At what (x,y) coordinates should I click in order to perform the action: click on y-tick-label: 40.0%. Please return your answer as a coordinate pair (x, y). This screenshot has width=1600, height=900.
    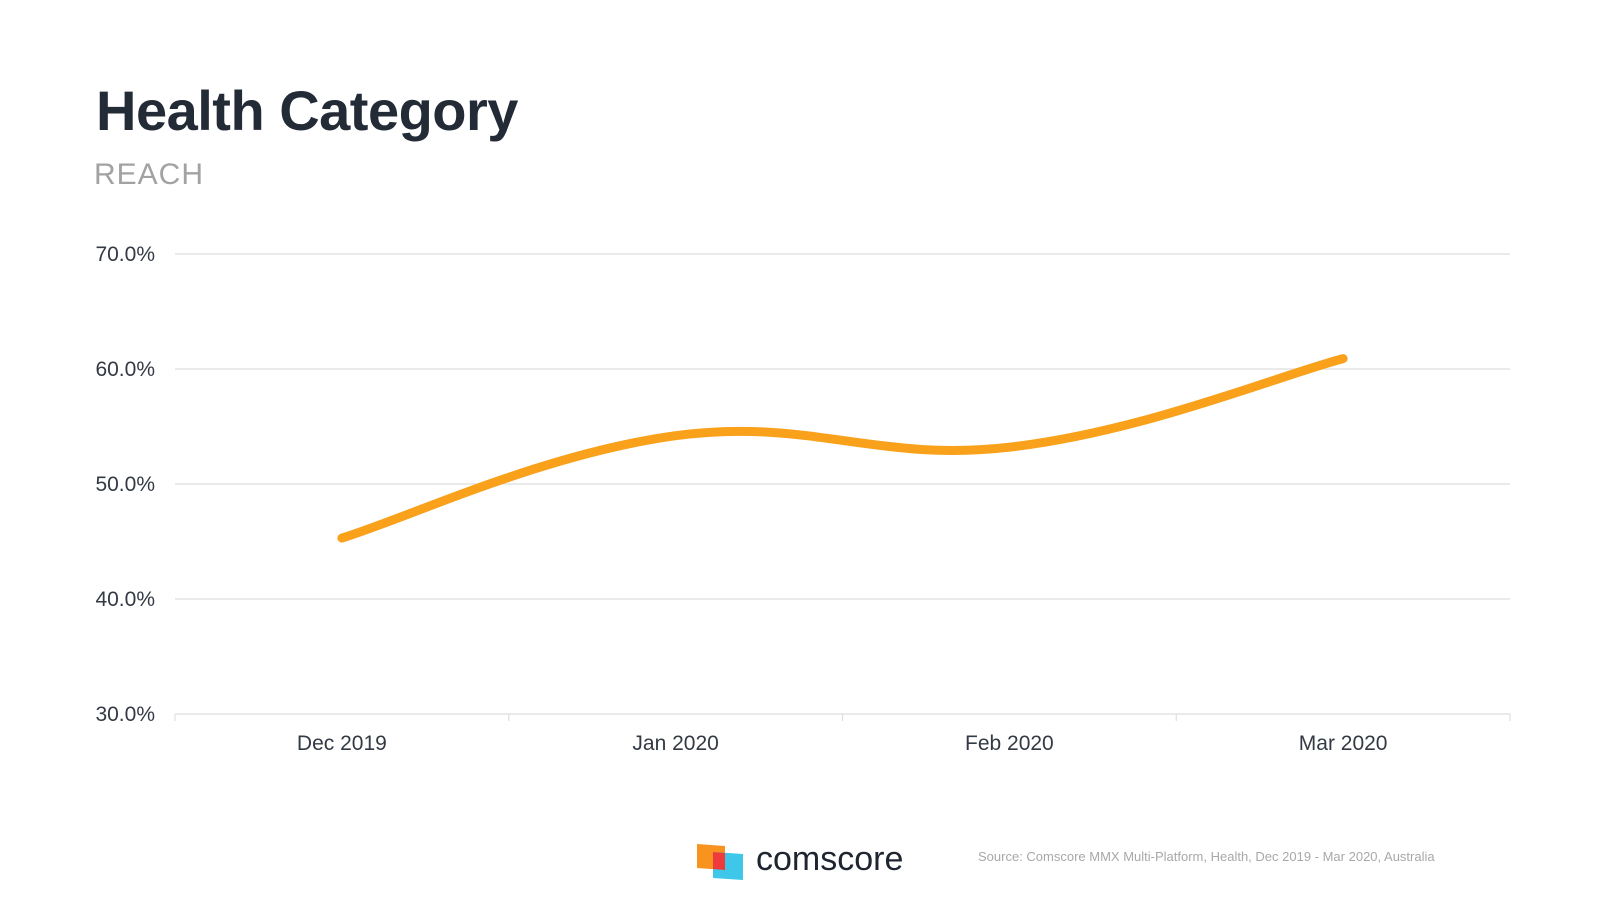
    Looking at the image, I should click on (125, 599).